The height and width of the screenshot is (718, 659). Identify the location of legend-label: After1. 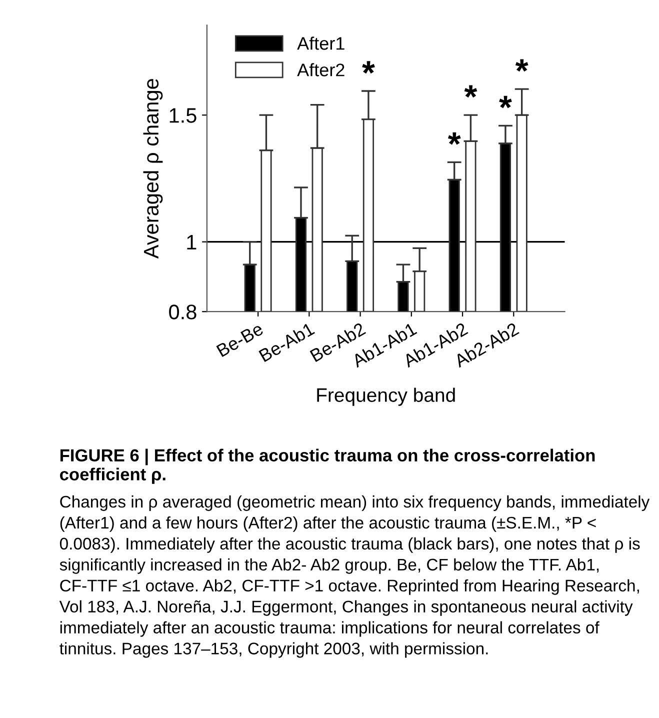
(320, 43).